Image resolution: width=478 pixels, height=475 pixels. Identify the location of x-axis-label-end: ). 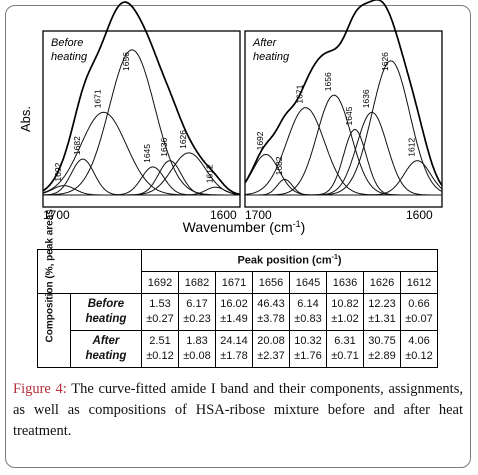
(303, 227).